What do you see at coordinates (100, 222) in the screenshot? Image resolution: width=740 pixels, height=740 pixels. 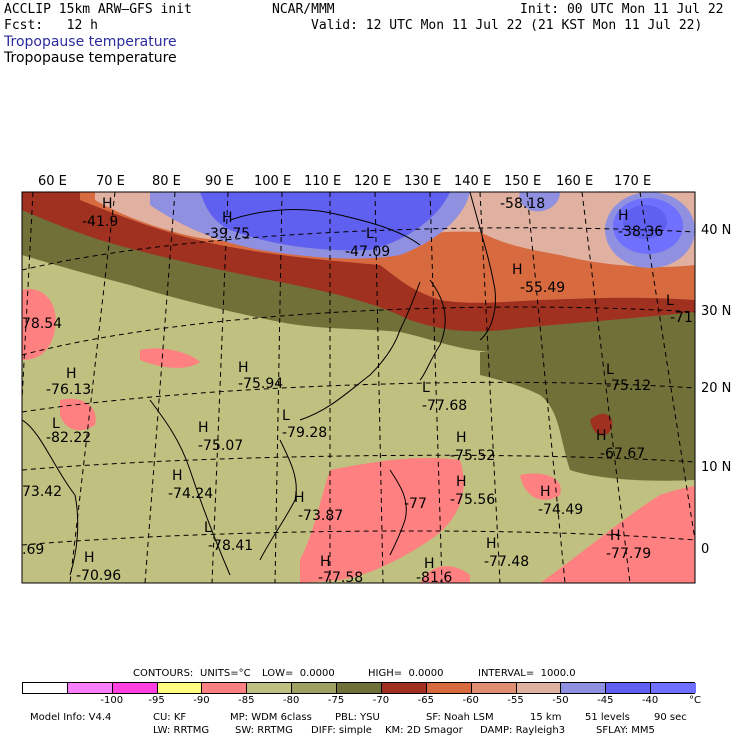 I see `extremum-value: -41.9` at bounding box center [100, 222].